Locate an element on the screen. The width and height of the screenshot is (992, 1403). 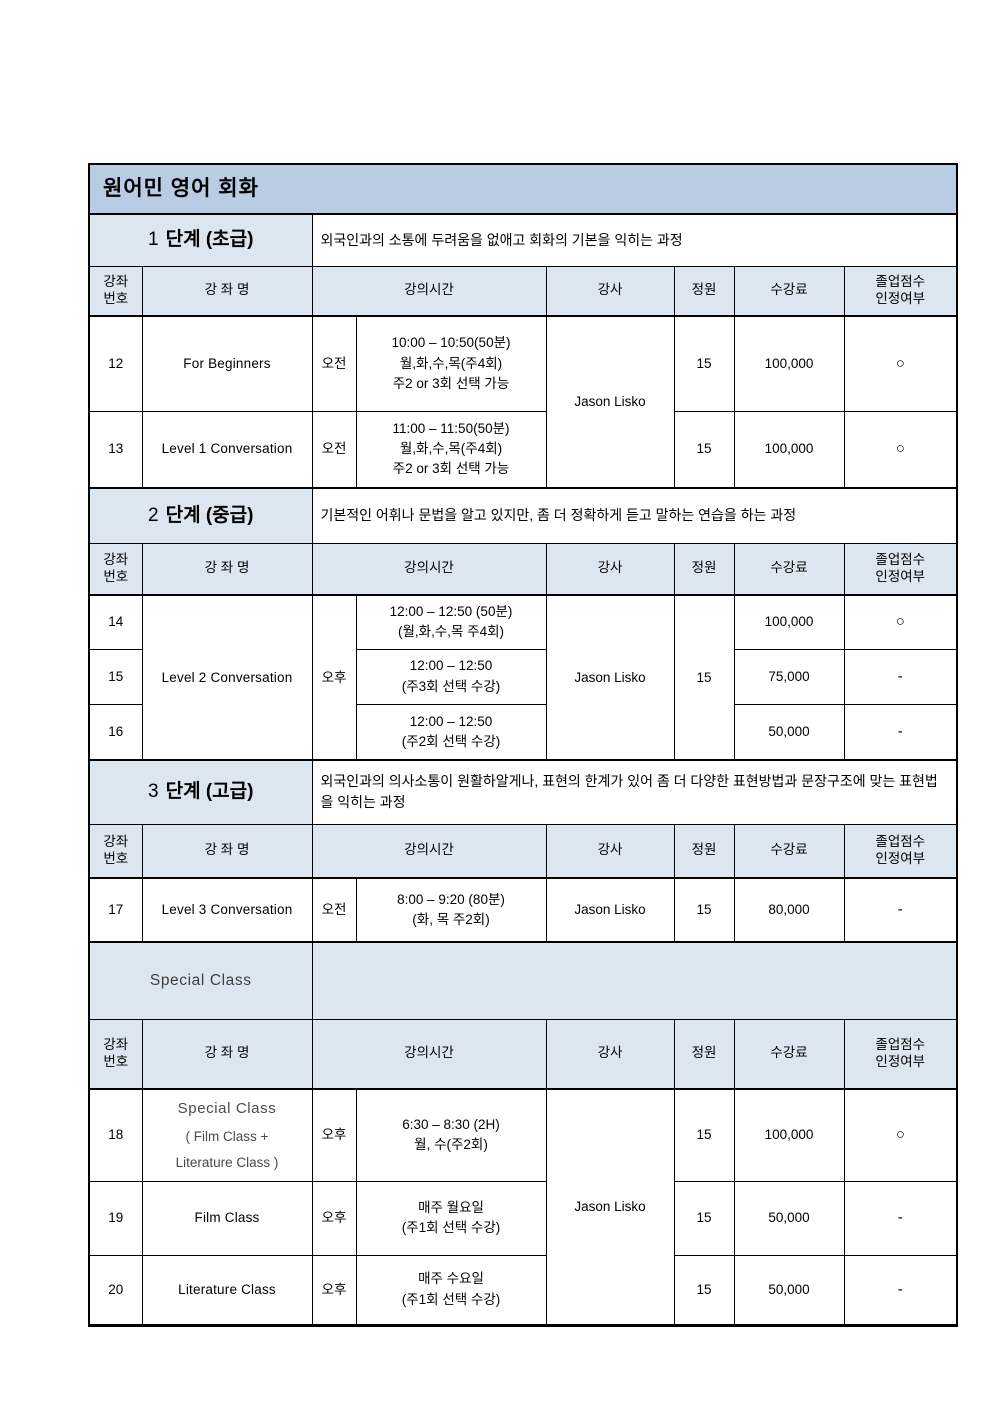
special-class-header-row: 강좌 번호 강 좌 명 강의시간 강사 정원 수강료 졸업점수 인정여부 is located at coordinates (523, 1054).